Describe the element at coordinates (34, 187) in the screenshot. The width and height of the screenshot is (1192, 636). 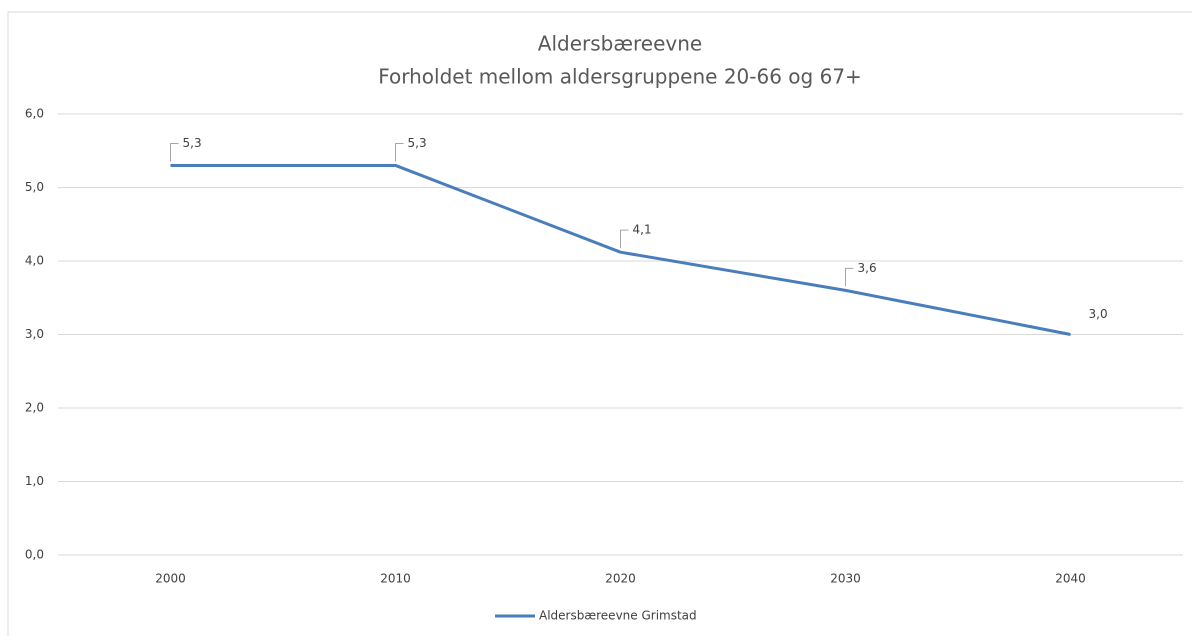
I see `y-tick-label: 5,0` at that location.